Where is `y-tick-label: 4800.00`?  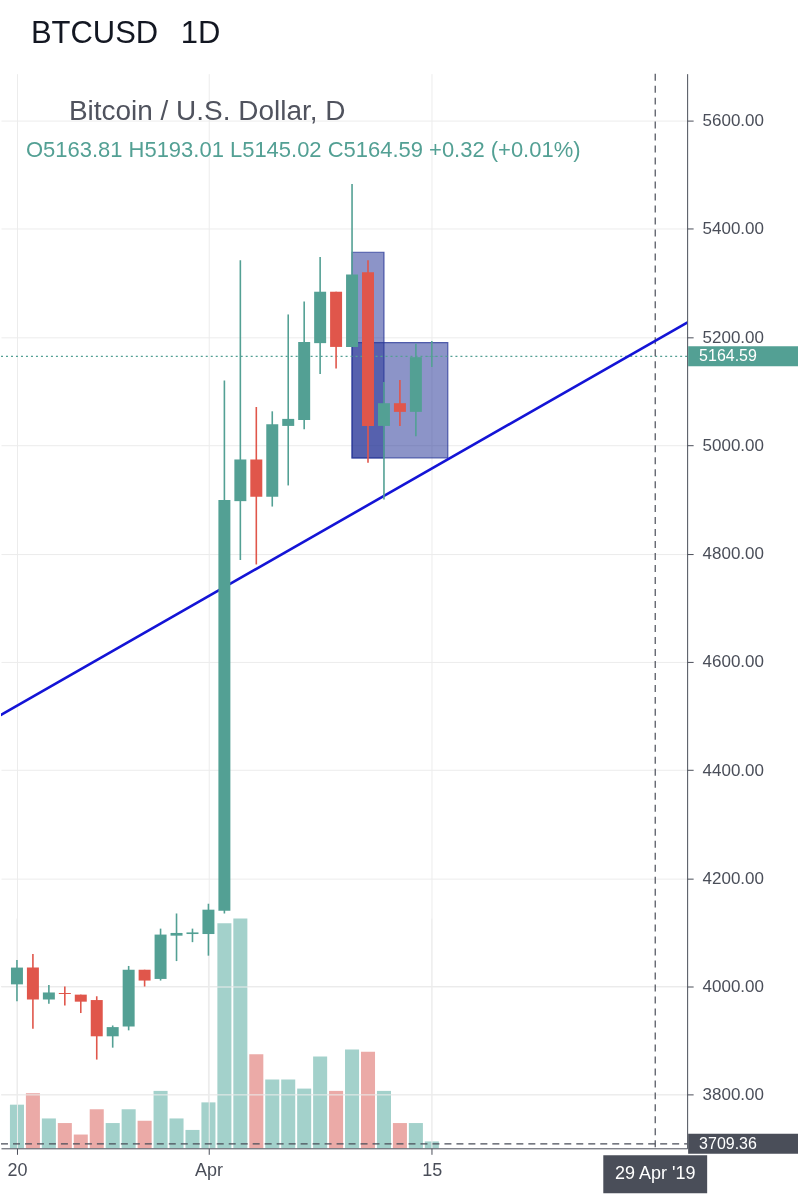
y-tick-label: 4800.00 is located at coordinates (733, 554).